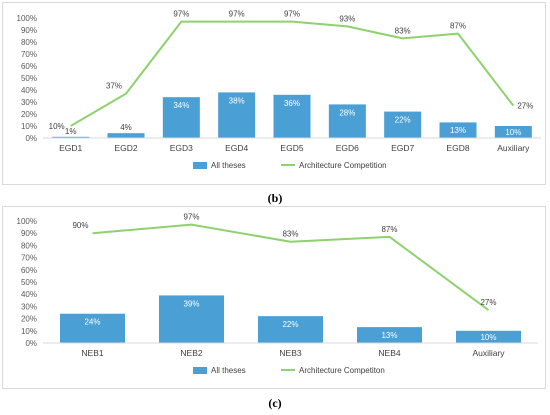  What do you see at coordinates (347, 112) in the screenshot?
I see `bar-value-label: 28%` at bounding box center [347, 112].